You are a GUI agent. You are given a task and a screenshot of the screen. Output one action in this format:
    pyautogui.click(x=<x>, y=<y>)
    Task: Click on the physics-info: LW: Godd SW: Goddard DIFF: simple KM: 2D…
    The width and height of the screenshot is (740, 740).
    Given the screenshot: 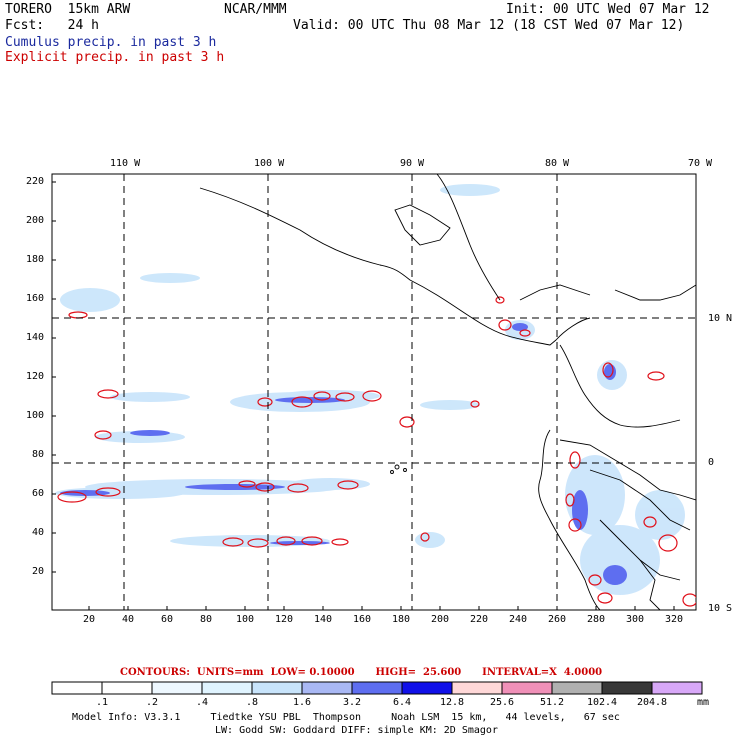 What is the action you would take?
    pyautogui.click(x=356, y=730)
    